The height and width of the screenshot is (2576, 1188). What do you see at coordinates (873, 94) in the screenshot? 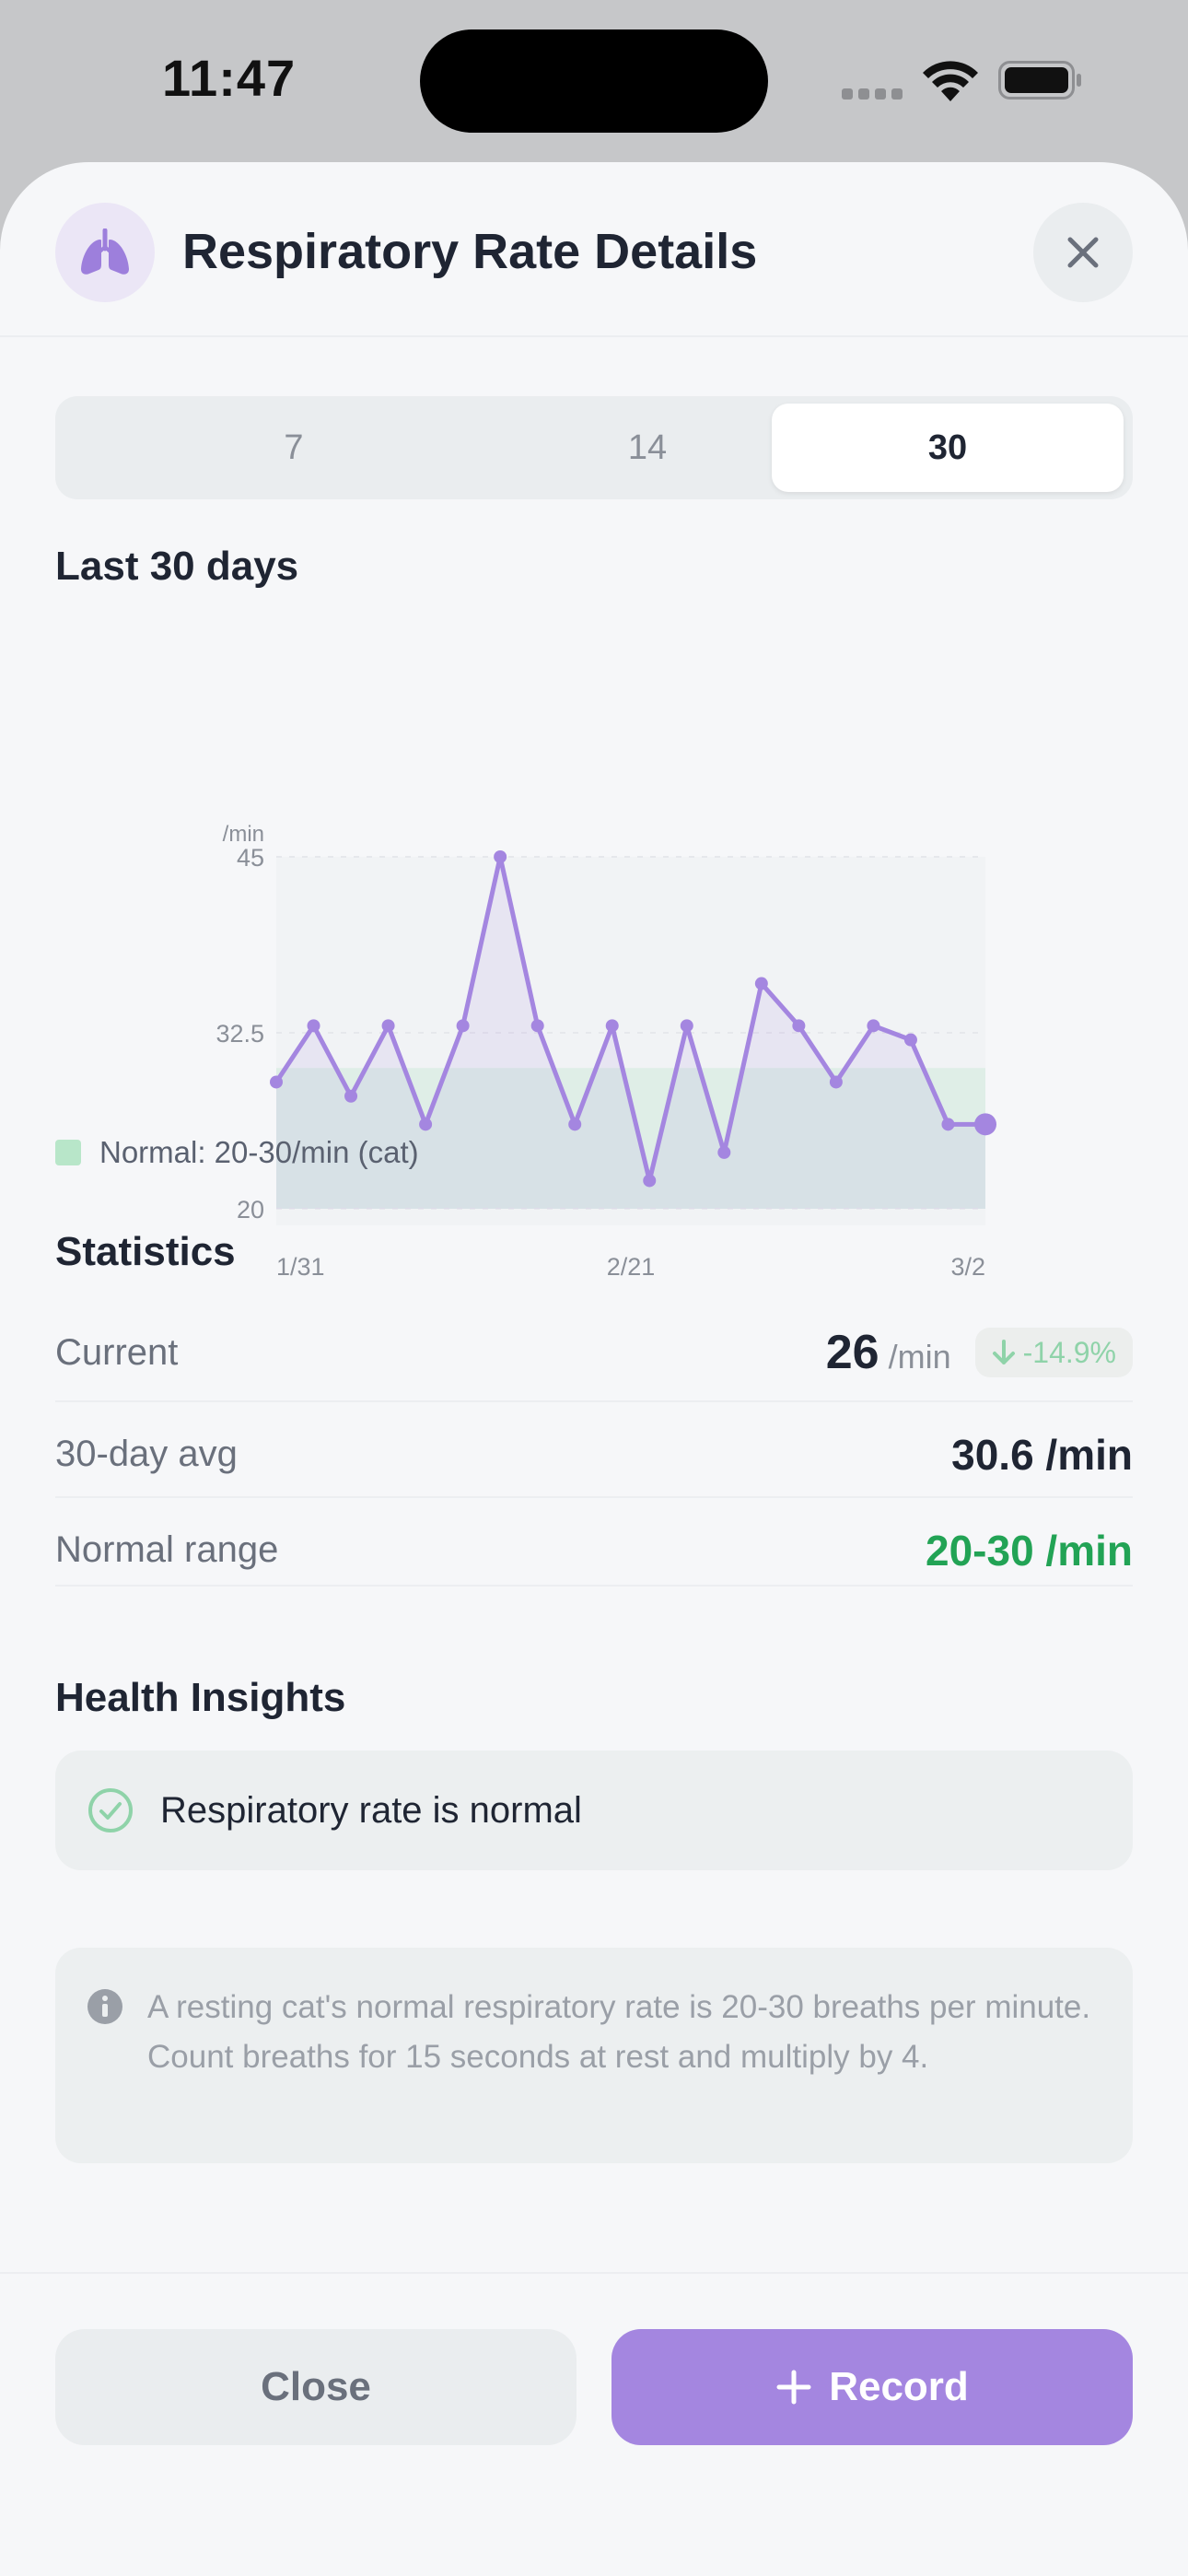
I see `cellular-signal-icon` at bounding box center [873, 94].